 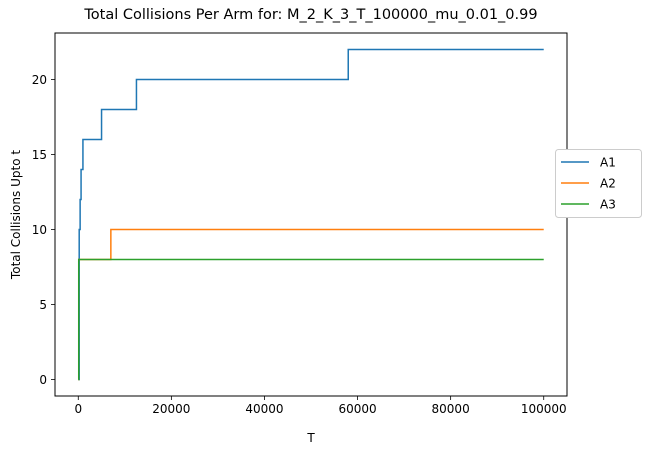 What do you see at coordinates (43, 380) in the screenshot?
I see `y-tick-label: 0` at bounding box center [43, 380].